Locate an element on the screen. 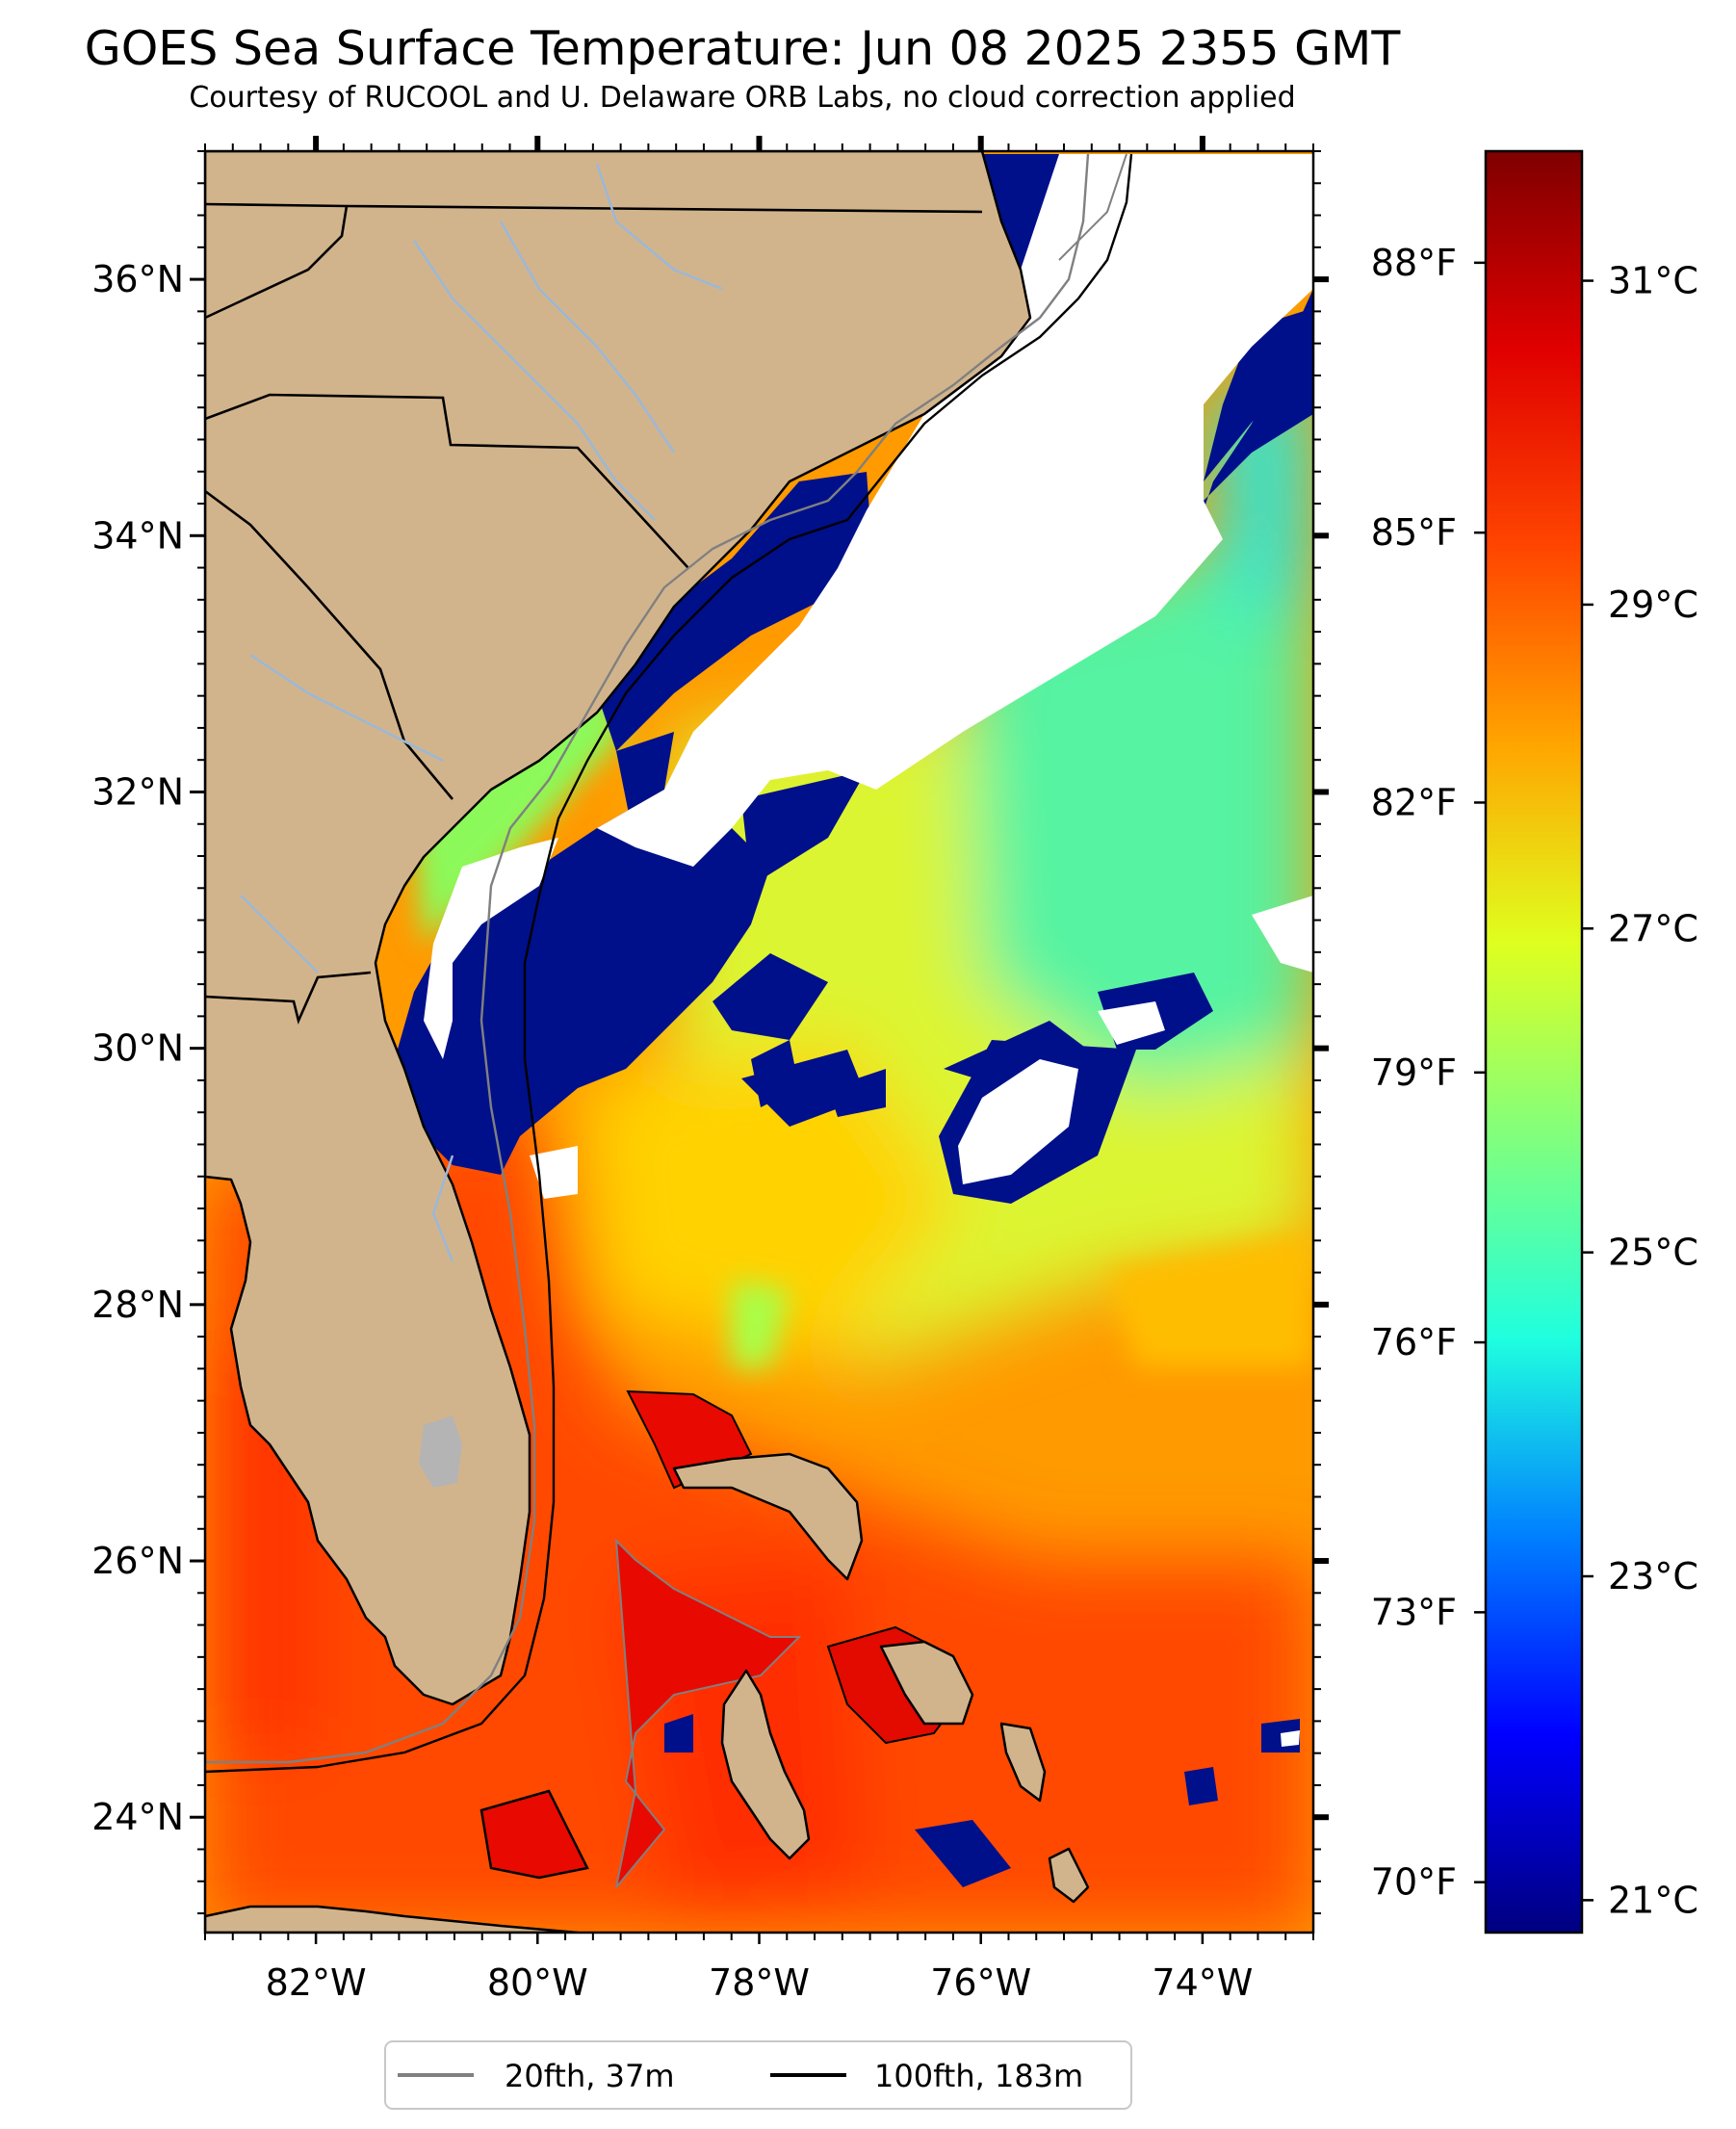 This screenshot has height=2129, width=1736. lon-tick-label: 76°W is located at coordinates (981, 1982).